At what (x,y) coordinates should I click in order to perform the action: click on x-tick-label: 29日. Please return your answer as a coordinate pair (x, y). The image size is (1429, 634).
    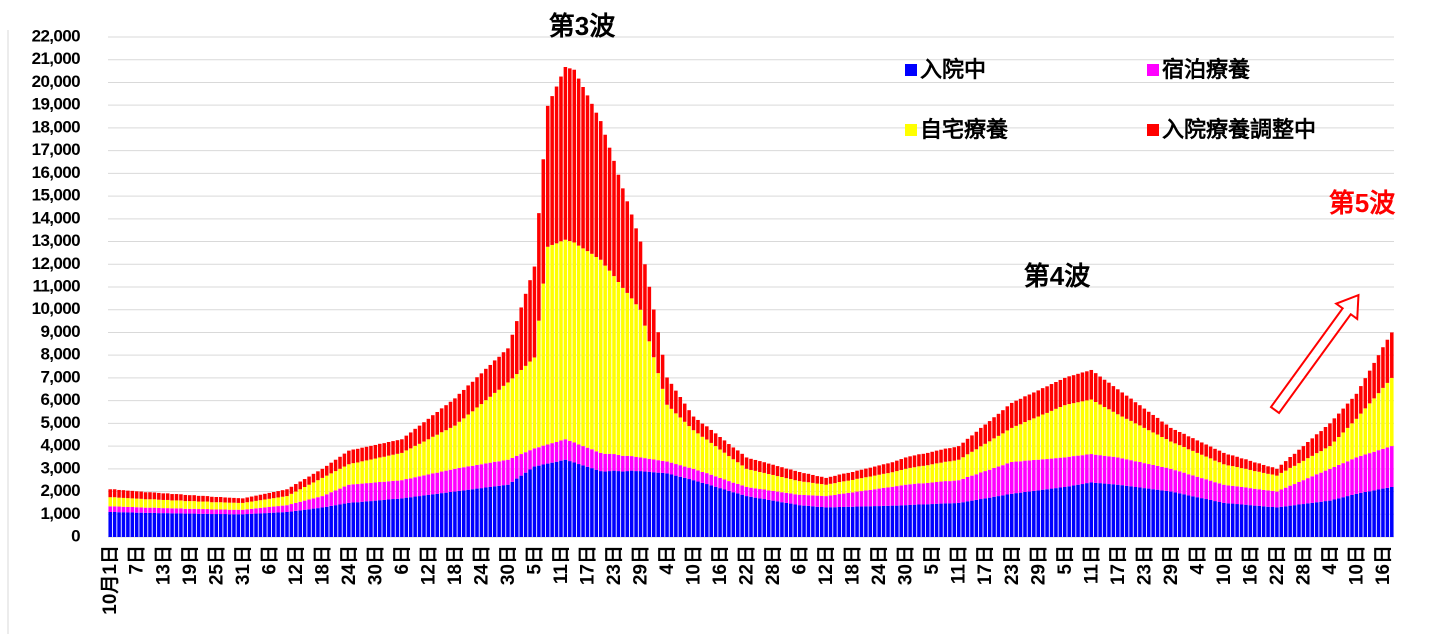
    Looking at the image, I should click on (1171, 565).